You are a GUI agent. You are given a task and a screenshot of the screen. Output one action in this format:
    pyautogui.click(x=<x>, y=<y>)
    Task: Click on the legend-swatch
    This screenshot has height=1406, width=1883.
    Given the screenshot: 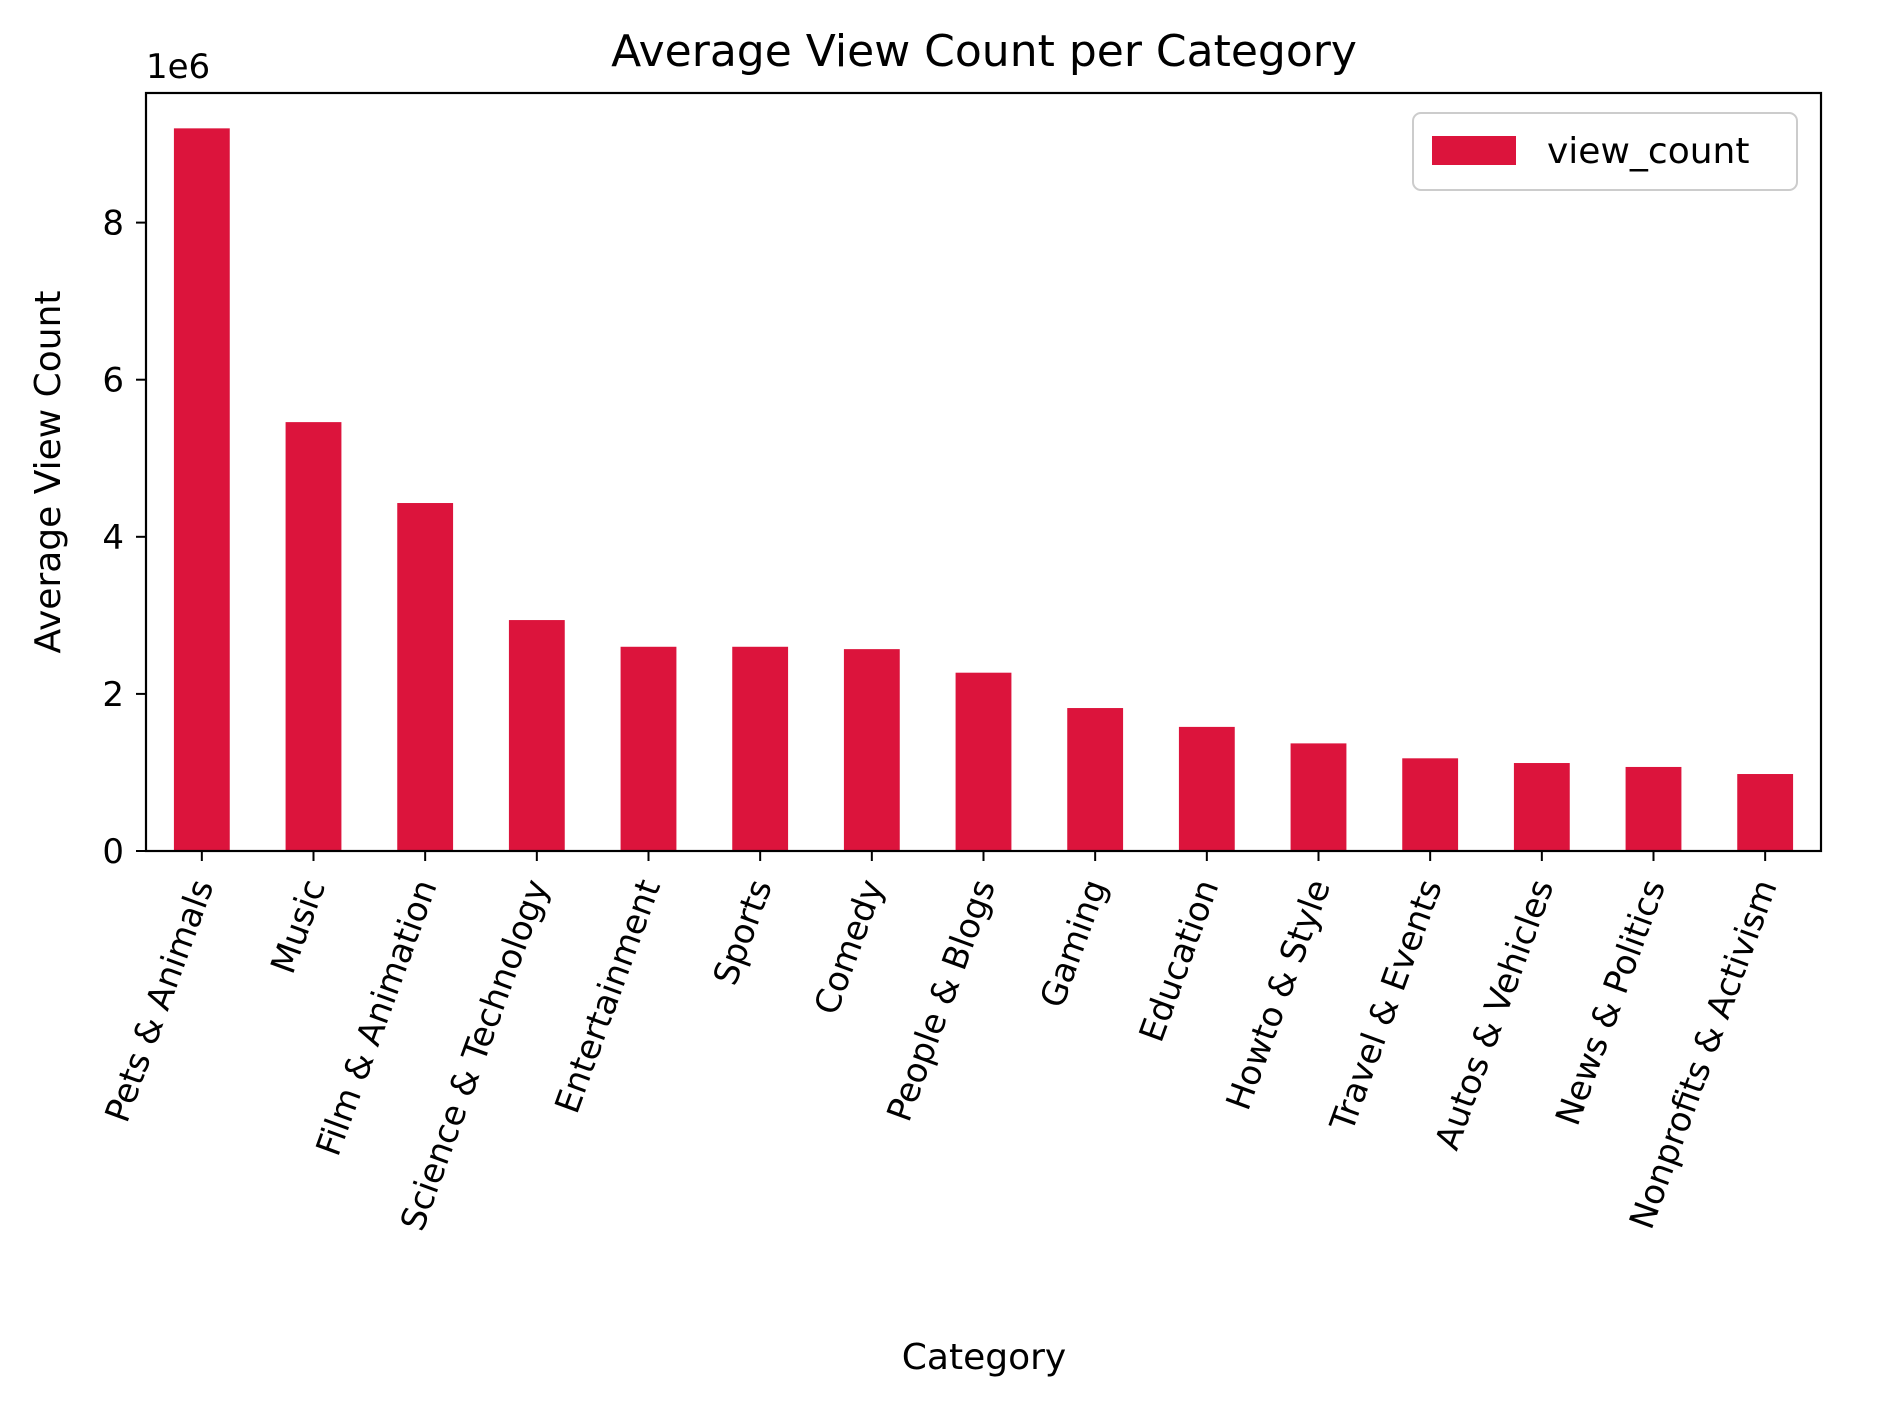 What is the action you would take?
    pyautogui.click(x=1474, y=150)
    